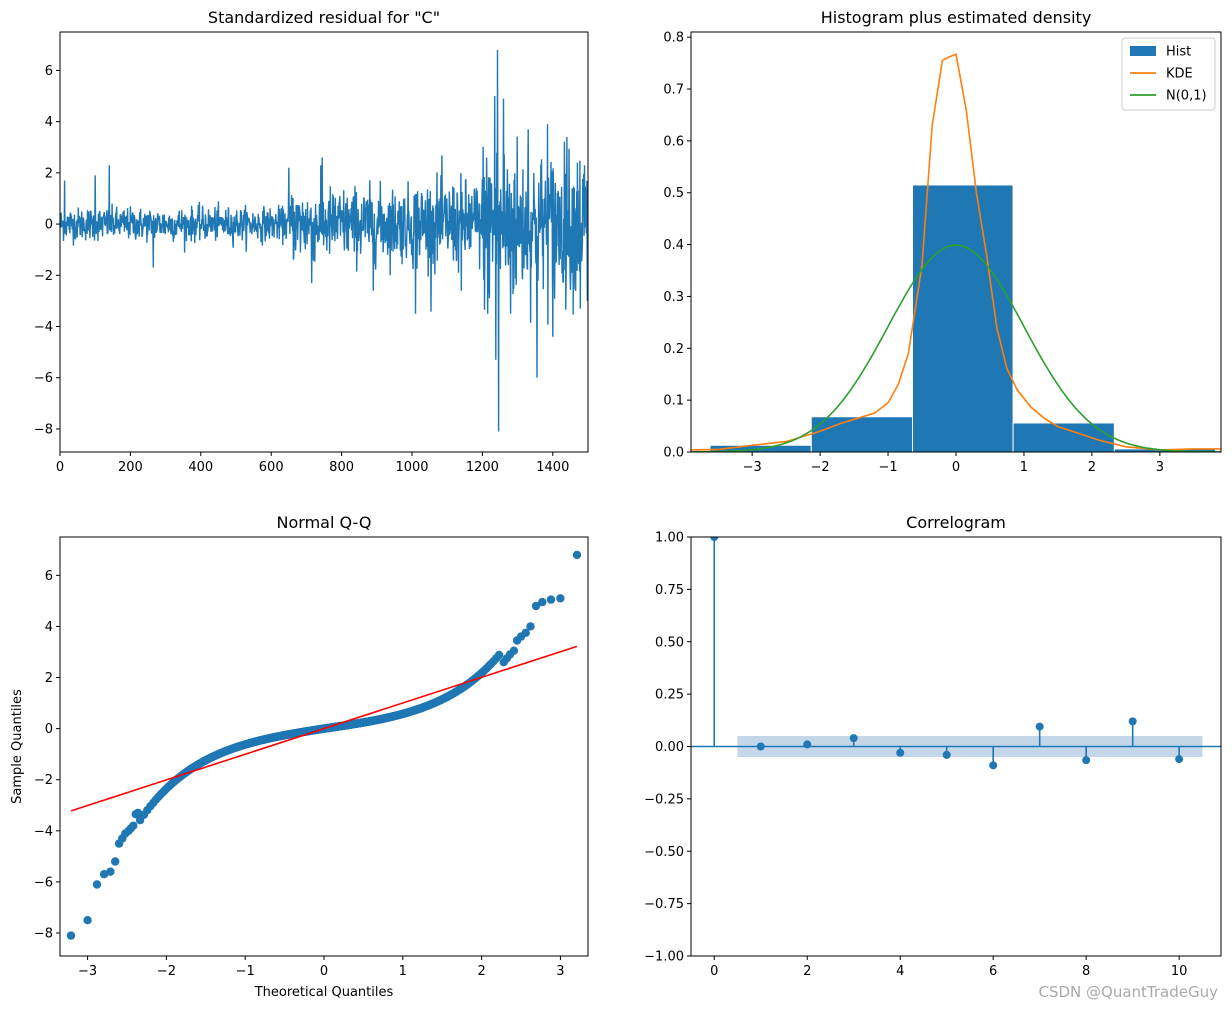 The height and width of the screenshot is (1009, 1232). I want to click on normal-density-line, so click(956, 348).